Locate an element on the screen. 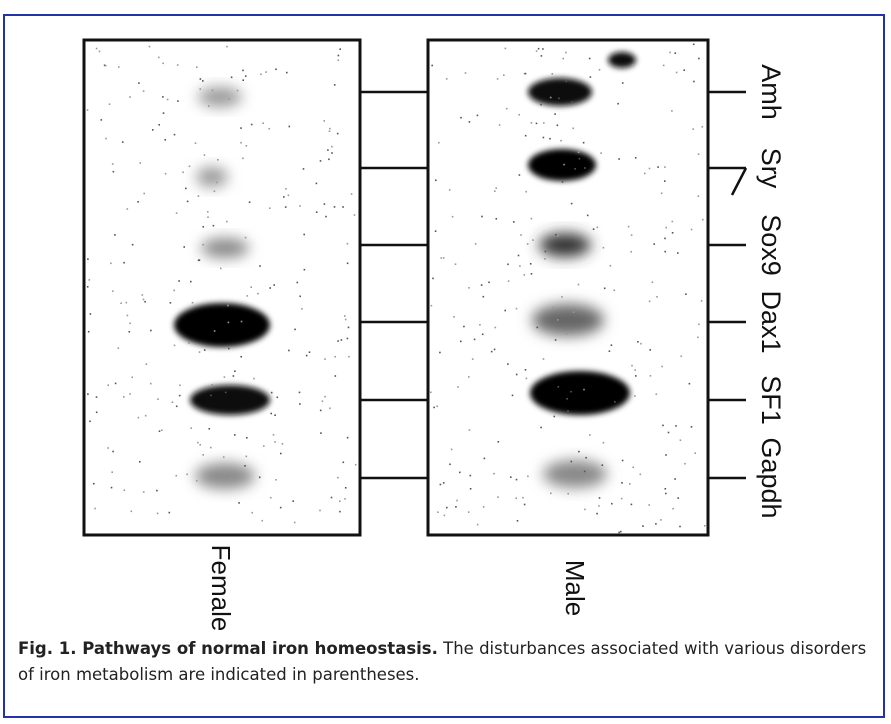 Image resolution: width=891 pixels, height=724 pixels. gene-label: Amh is located at coordinates (771, 92).